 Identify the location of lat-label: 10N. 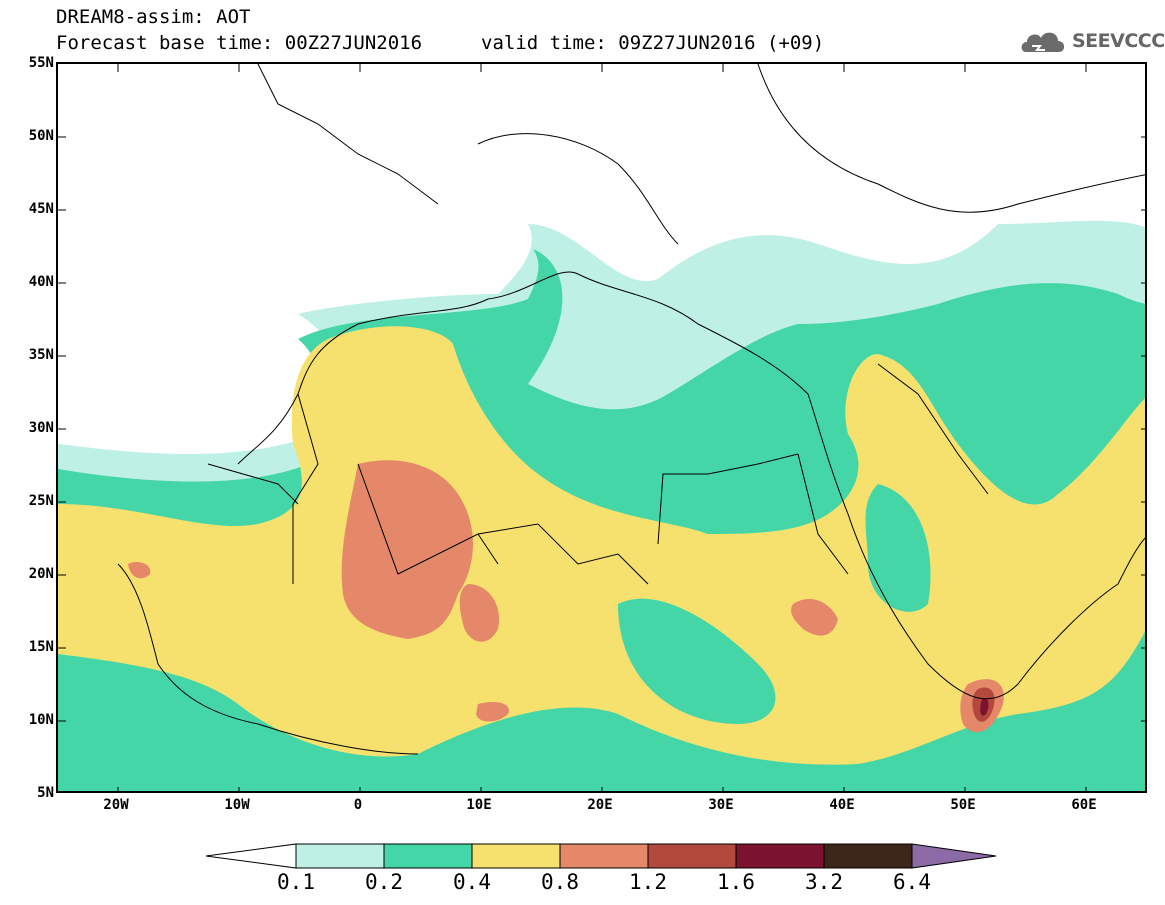
(41, 720).